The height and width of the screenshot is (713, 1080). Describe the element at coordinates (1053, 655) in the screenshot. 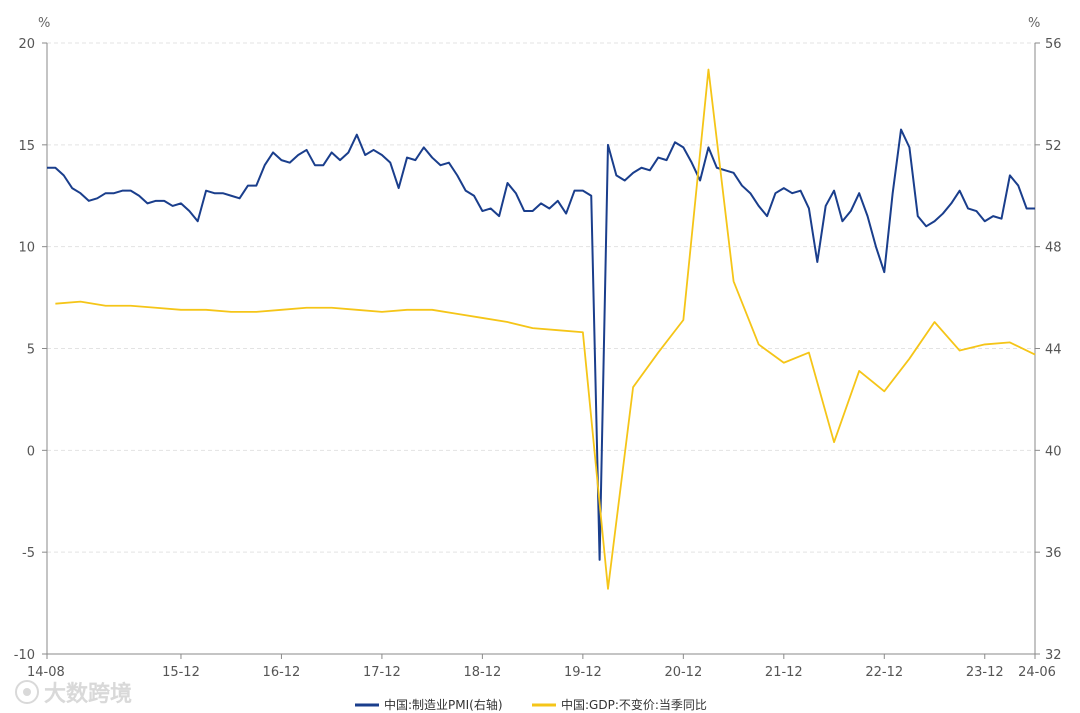

I see `y-right-tick-label: 32` at that location.